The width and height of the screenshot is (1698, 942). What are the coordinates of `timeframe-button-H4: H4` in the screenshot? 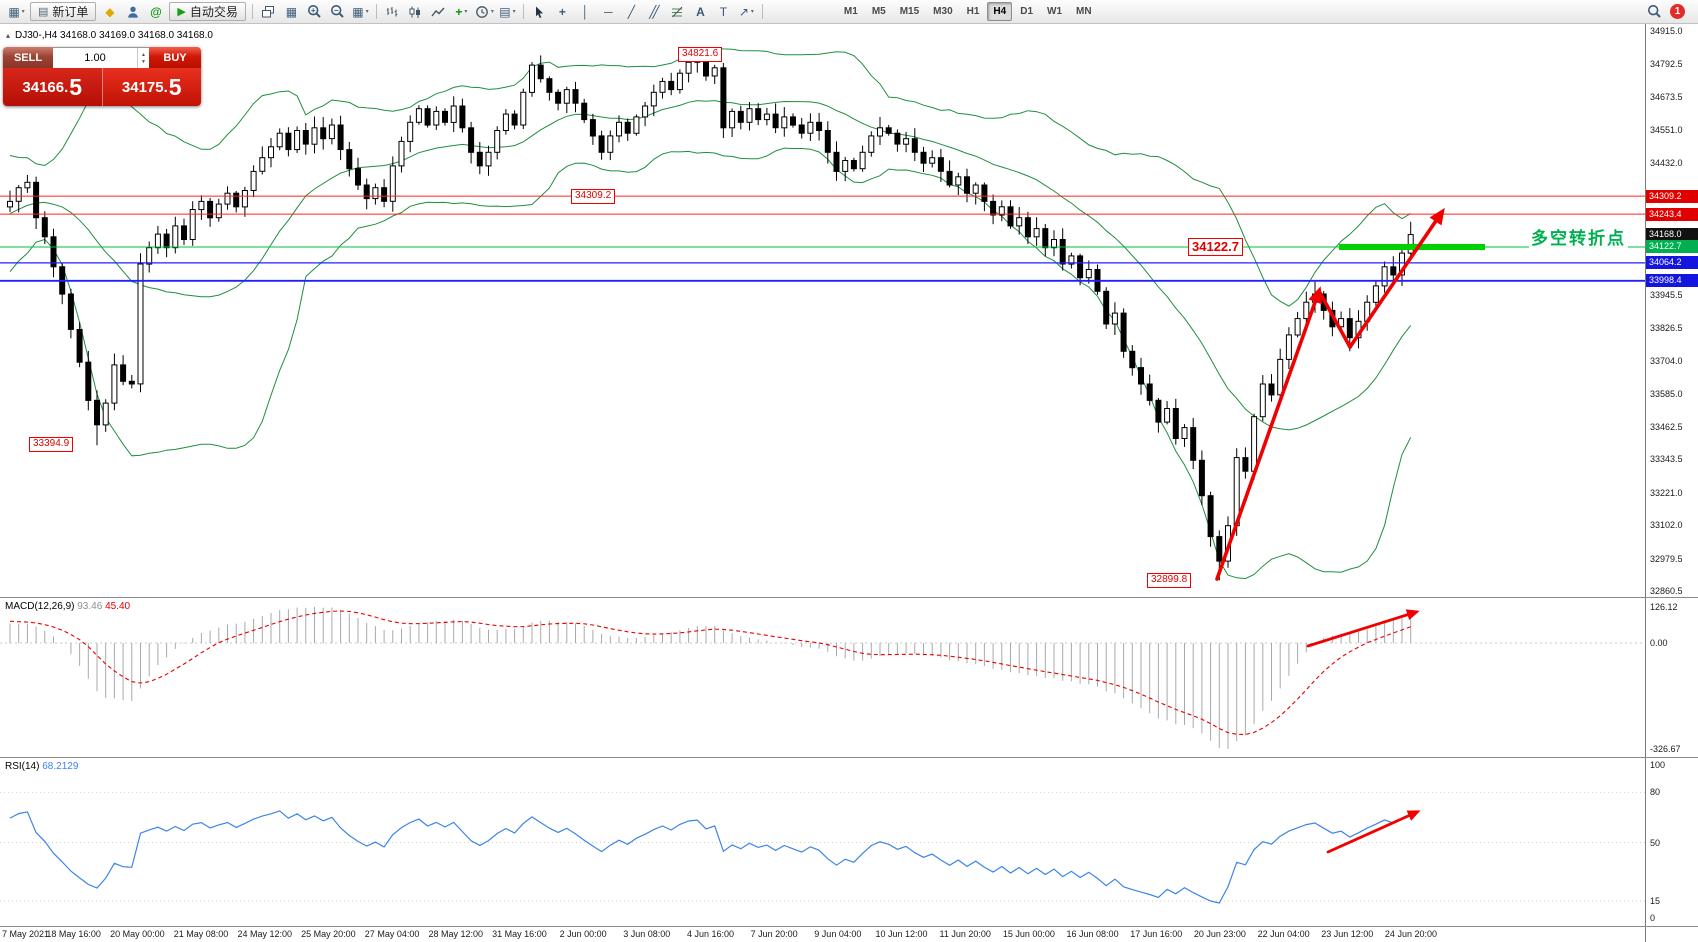 It's located at (1000, 11).